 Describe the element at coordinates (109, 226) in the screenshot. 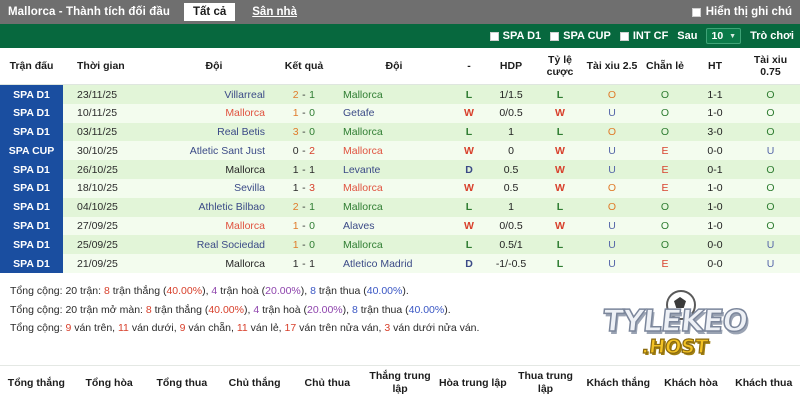

I see `cell-date: 27/09/25` at that location.